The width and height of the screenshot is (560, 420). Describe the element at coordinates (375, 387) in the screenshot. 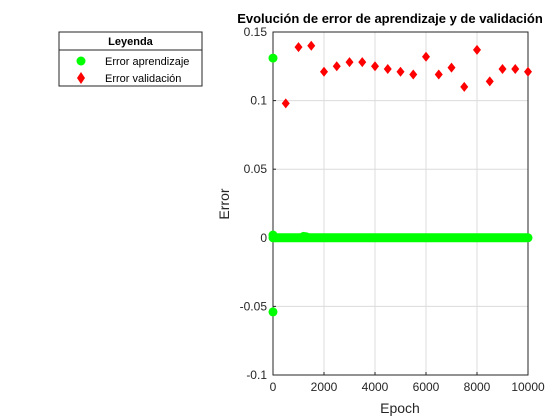

I see `x-tick-label: 4000` at that location.